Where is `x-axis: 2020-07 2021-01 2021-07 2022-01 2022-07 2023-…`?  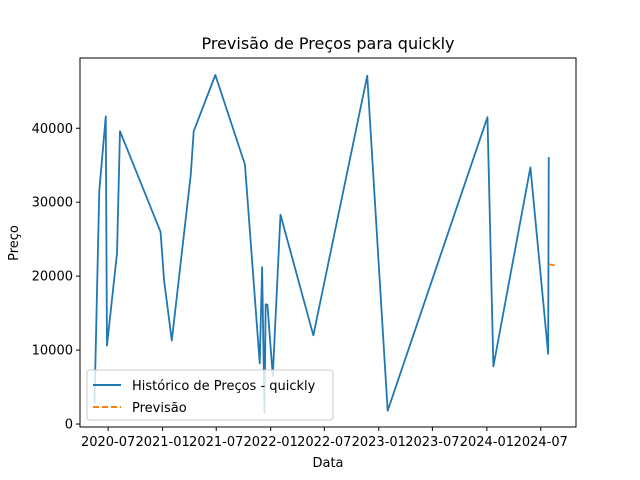
x-axis: 2020-07 2021-01 2021-07 2022-01 2022-07 2023-… is located at coordinates (324, 438).